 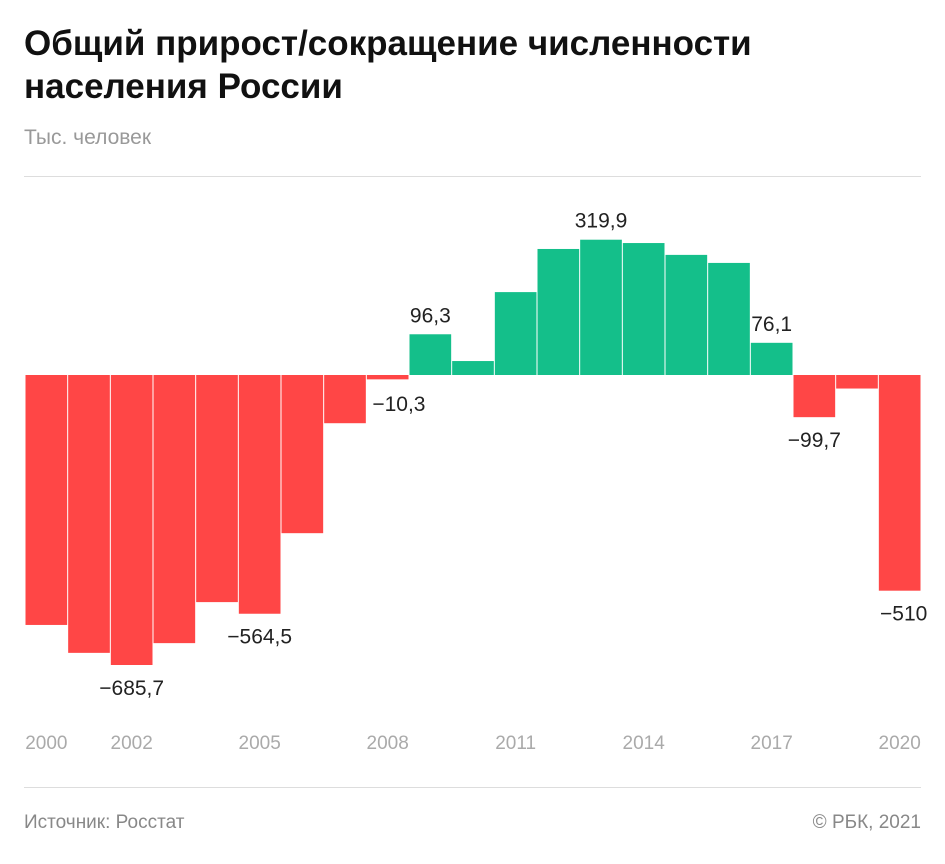 What do you see at coordinates (430, 315) in the screenshot?
I see `data-label-2009: 96,3` at bounding box center [430, 315].